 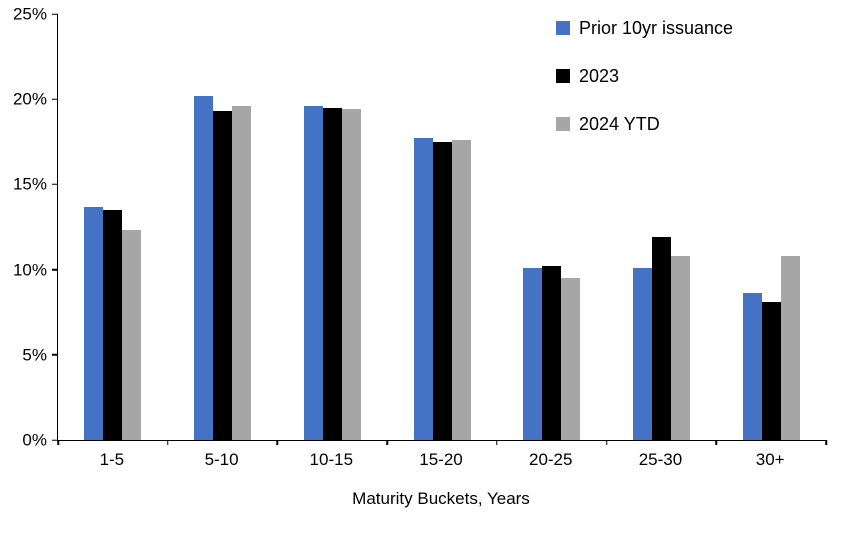 I want to click on y-tick-label: 0%, so click(x=34, y=440).